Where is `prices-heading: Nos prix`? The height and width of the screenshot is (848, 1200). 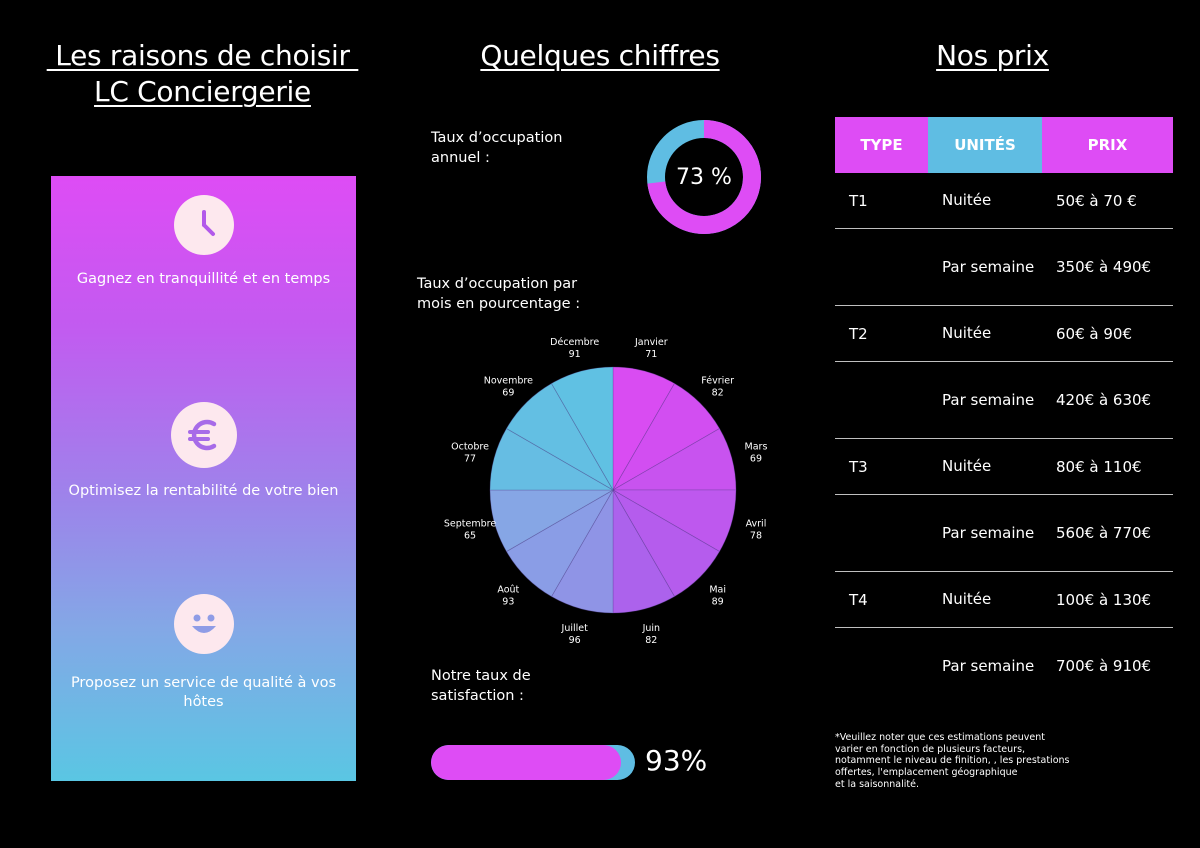 prices-heading: Nos prix is located at coordinates (992, 55).